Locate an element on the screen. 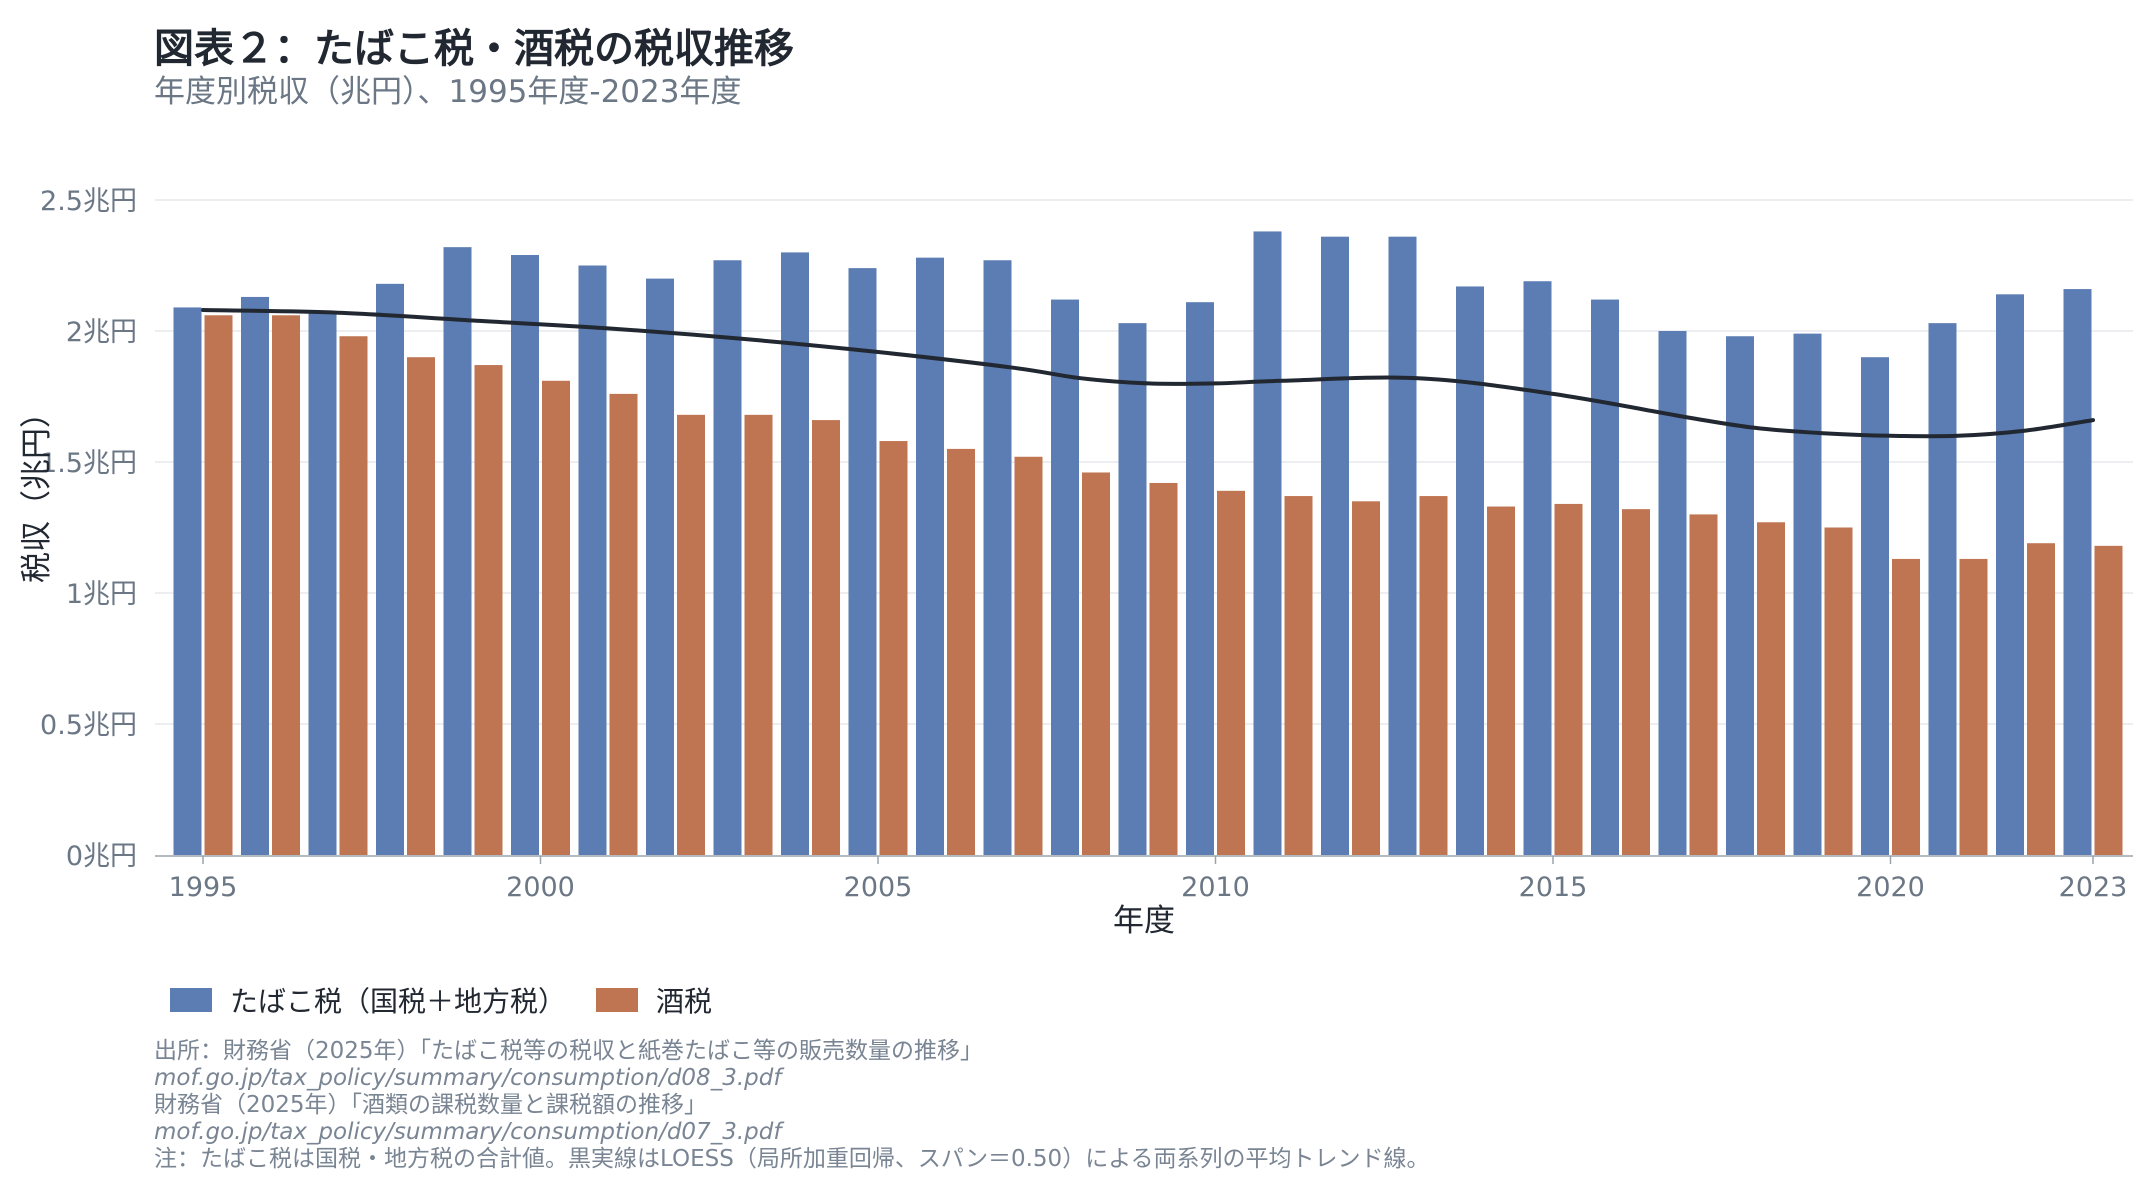  bar-tobacco-2000 is located at coordinates (525, 555).